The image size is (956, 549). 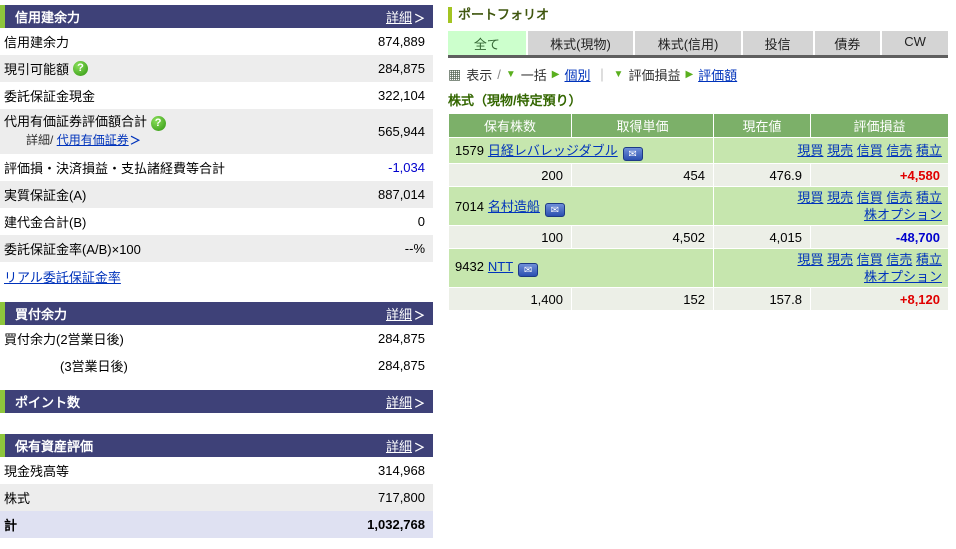 I want to click on row-value: 322,104, so click(x=401, y=95).